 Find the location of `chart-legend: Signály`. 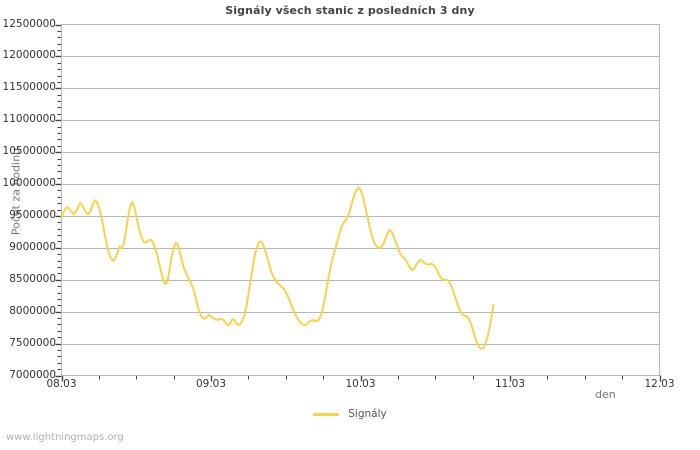

chart-legend: Signály is located at coordinates (350, 414).